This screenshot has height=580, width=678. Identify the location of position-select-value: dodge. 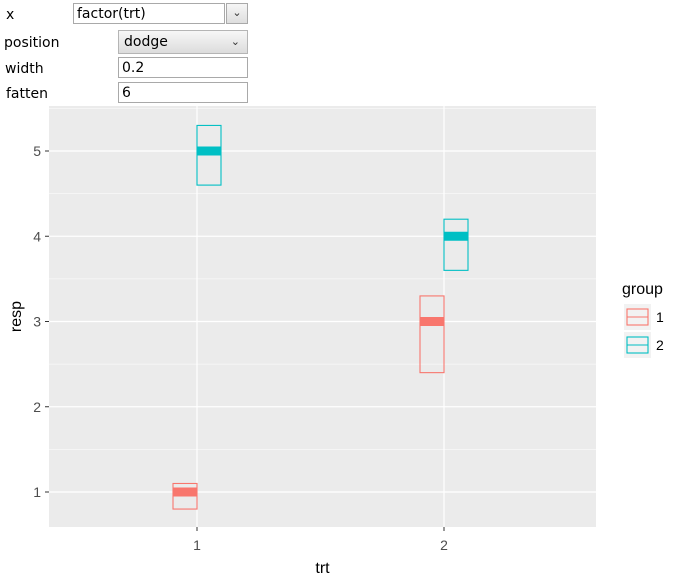
(146, 42).